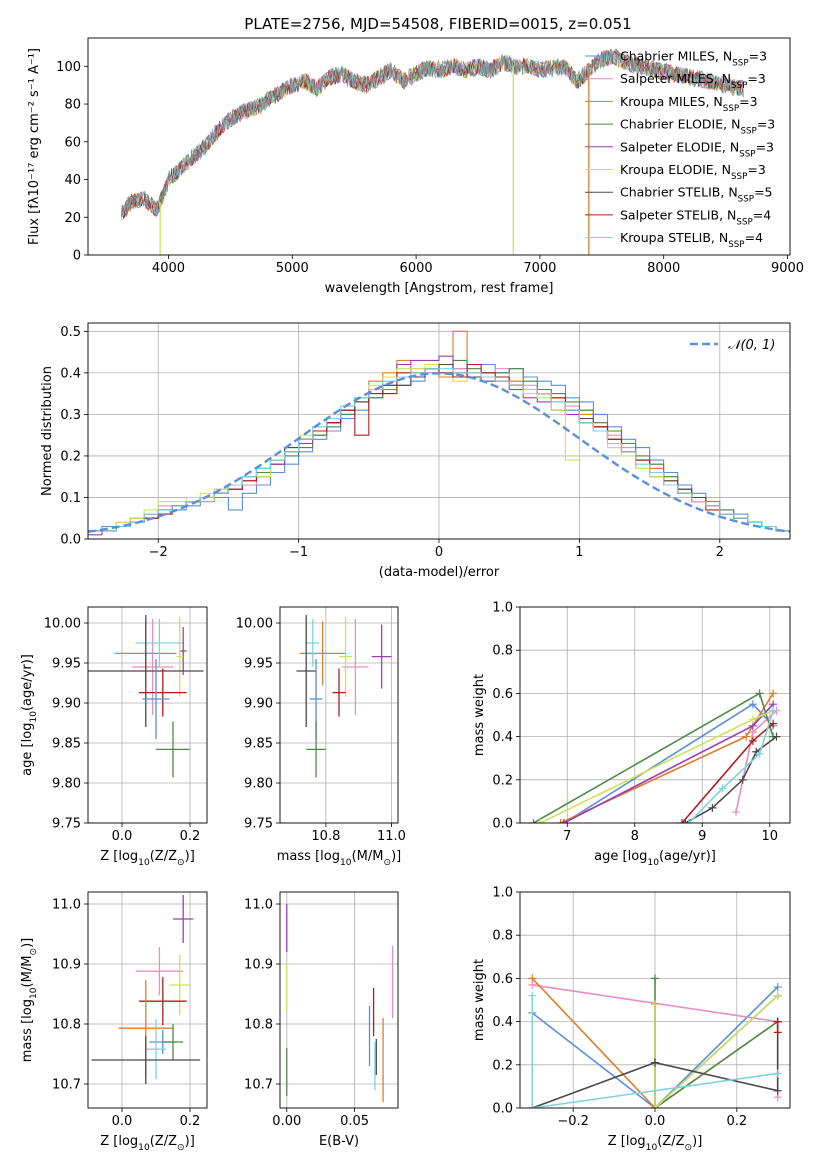  Describe the element at coordinates (70, 498) in the screenshot. I see `y-tick-label: 0.1` at that location.